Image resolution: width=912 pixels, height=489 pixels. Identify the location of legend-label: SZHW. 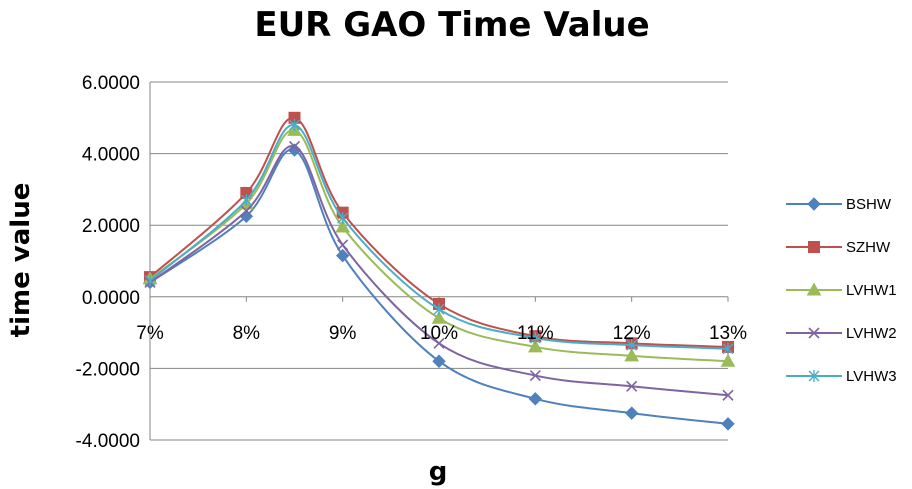
(868, 247).